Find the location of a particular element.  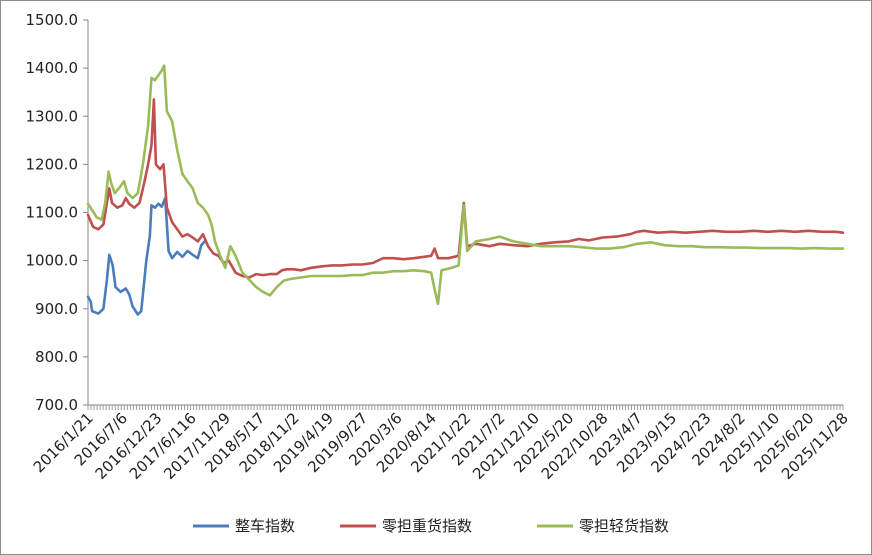

legend-label-0: 整车指数 is located at coordinates (265, 526).